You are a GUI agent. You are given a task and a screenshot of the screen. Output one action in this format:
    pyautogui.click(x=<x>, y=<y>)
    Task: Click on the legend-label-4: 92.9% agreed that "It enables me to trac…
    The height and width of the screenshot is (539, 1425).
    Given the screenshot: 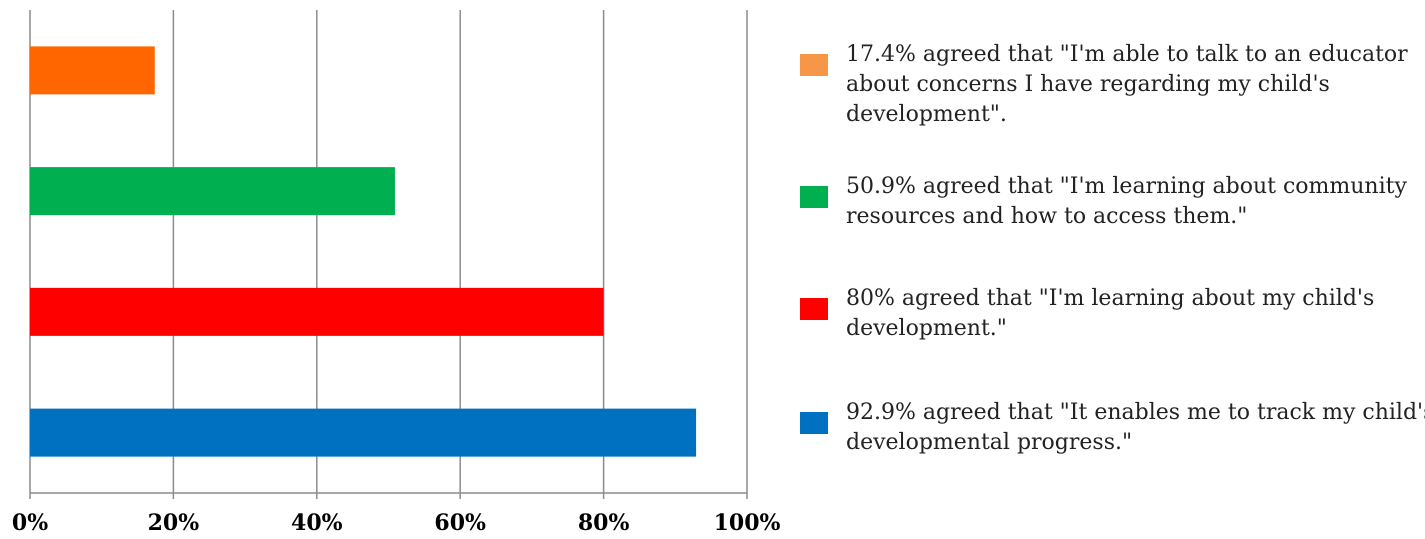 What is the action you would take?
    pyautogui.click(x=1135, y=427)
    